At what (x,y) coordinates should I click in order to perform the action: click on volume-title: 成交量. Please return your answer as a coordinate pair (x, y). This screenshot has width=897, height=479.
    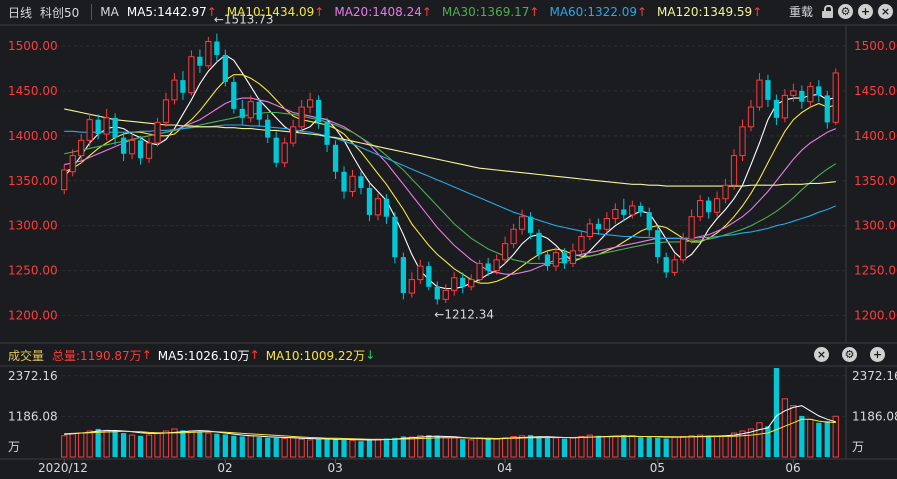
    Looking at the image, I should click on (26, 355).